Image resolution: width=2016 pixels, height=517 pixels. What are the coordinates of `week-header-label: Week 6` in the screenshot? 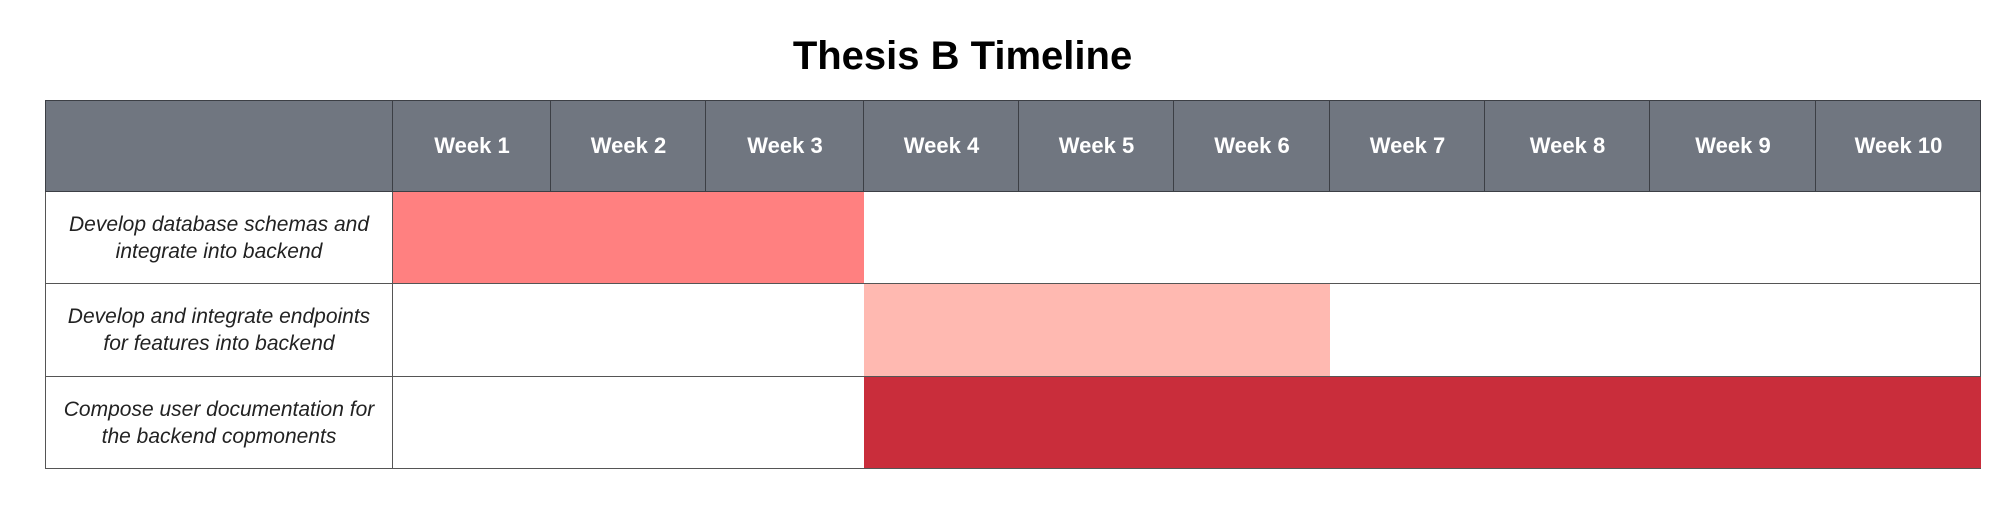 It's located at (1252, 145).